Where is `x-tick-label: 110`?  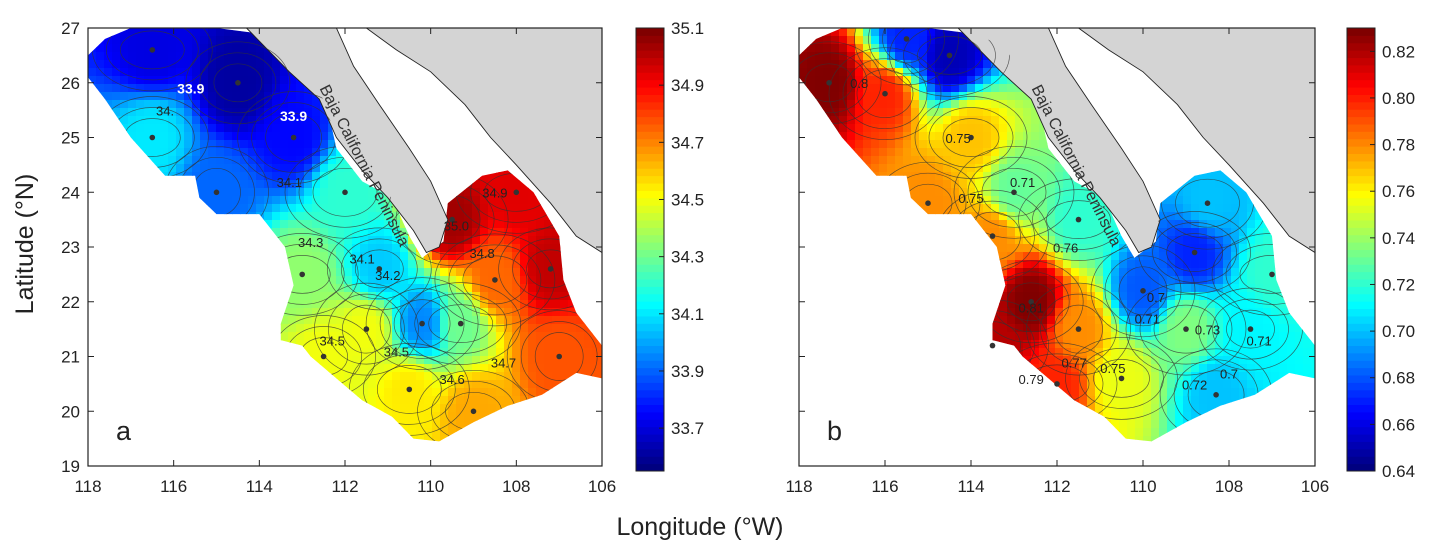
x-tick-label: 110 is located at coordinates (1142, 486).